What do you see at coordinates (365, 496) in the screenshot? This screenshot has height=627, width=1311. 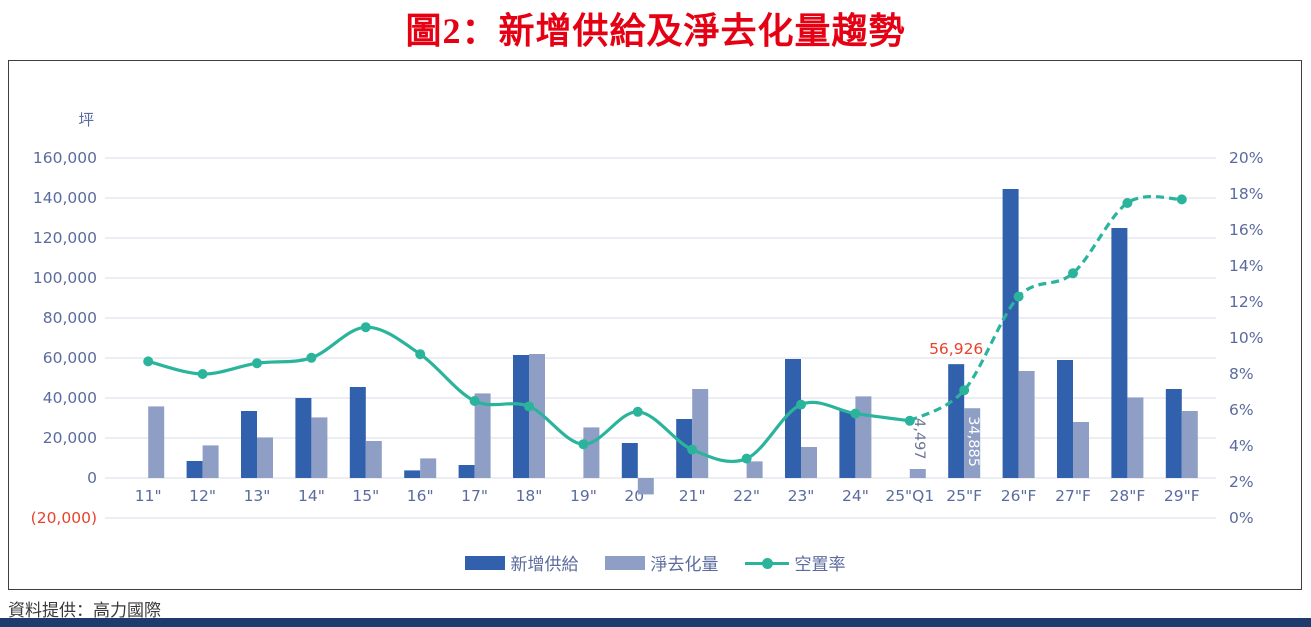 I see `x-axis-label: 15"` at bounding box center [365, 496].